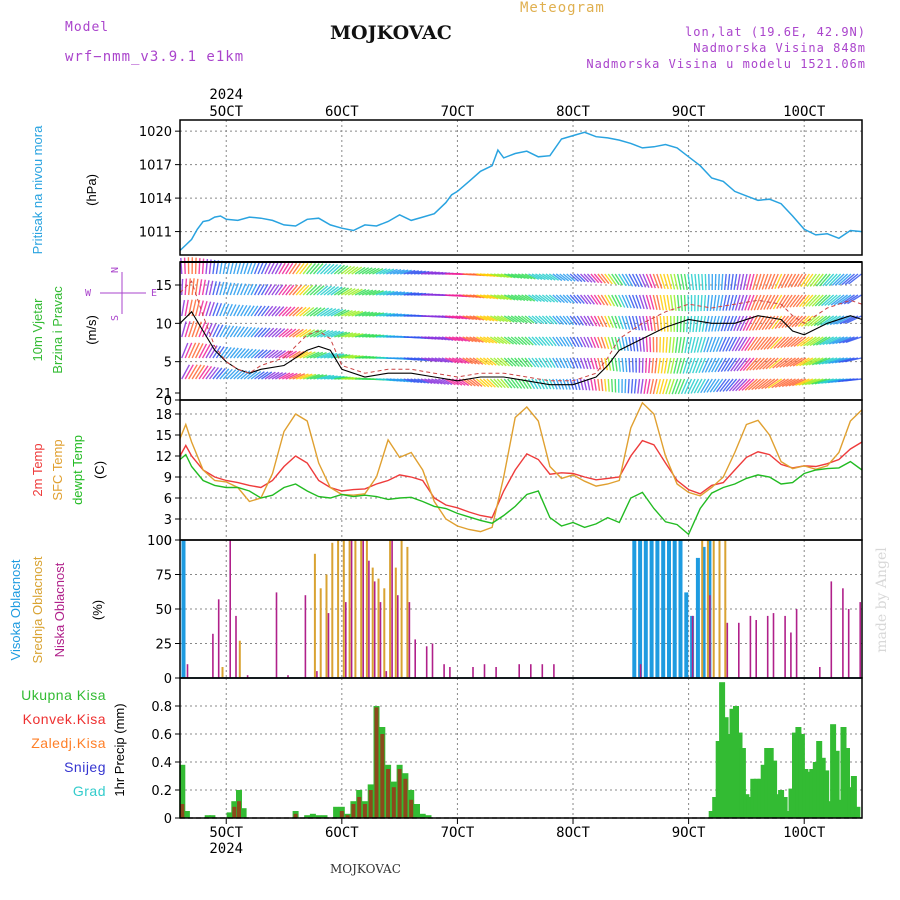  What do you see at coordinates (91, 190) in the screenshot?
I see `ylabel-pressure-unit: (hPa)` at bounding box center [91, 190].